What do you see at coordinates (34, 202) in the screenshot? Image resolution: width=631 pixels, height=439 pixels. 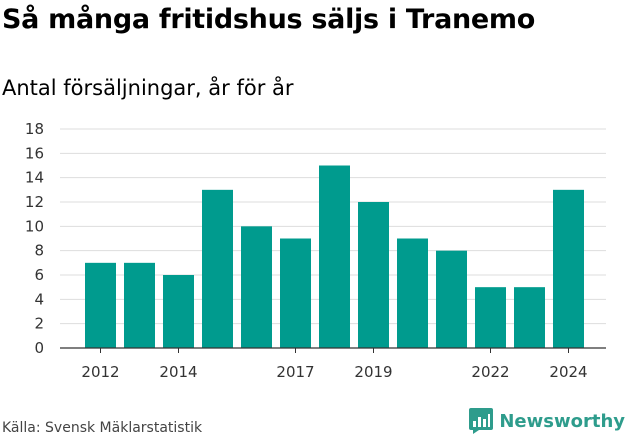 I see `y-tick-label: 12` at bounding box center [34, 202].